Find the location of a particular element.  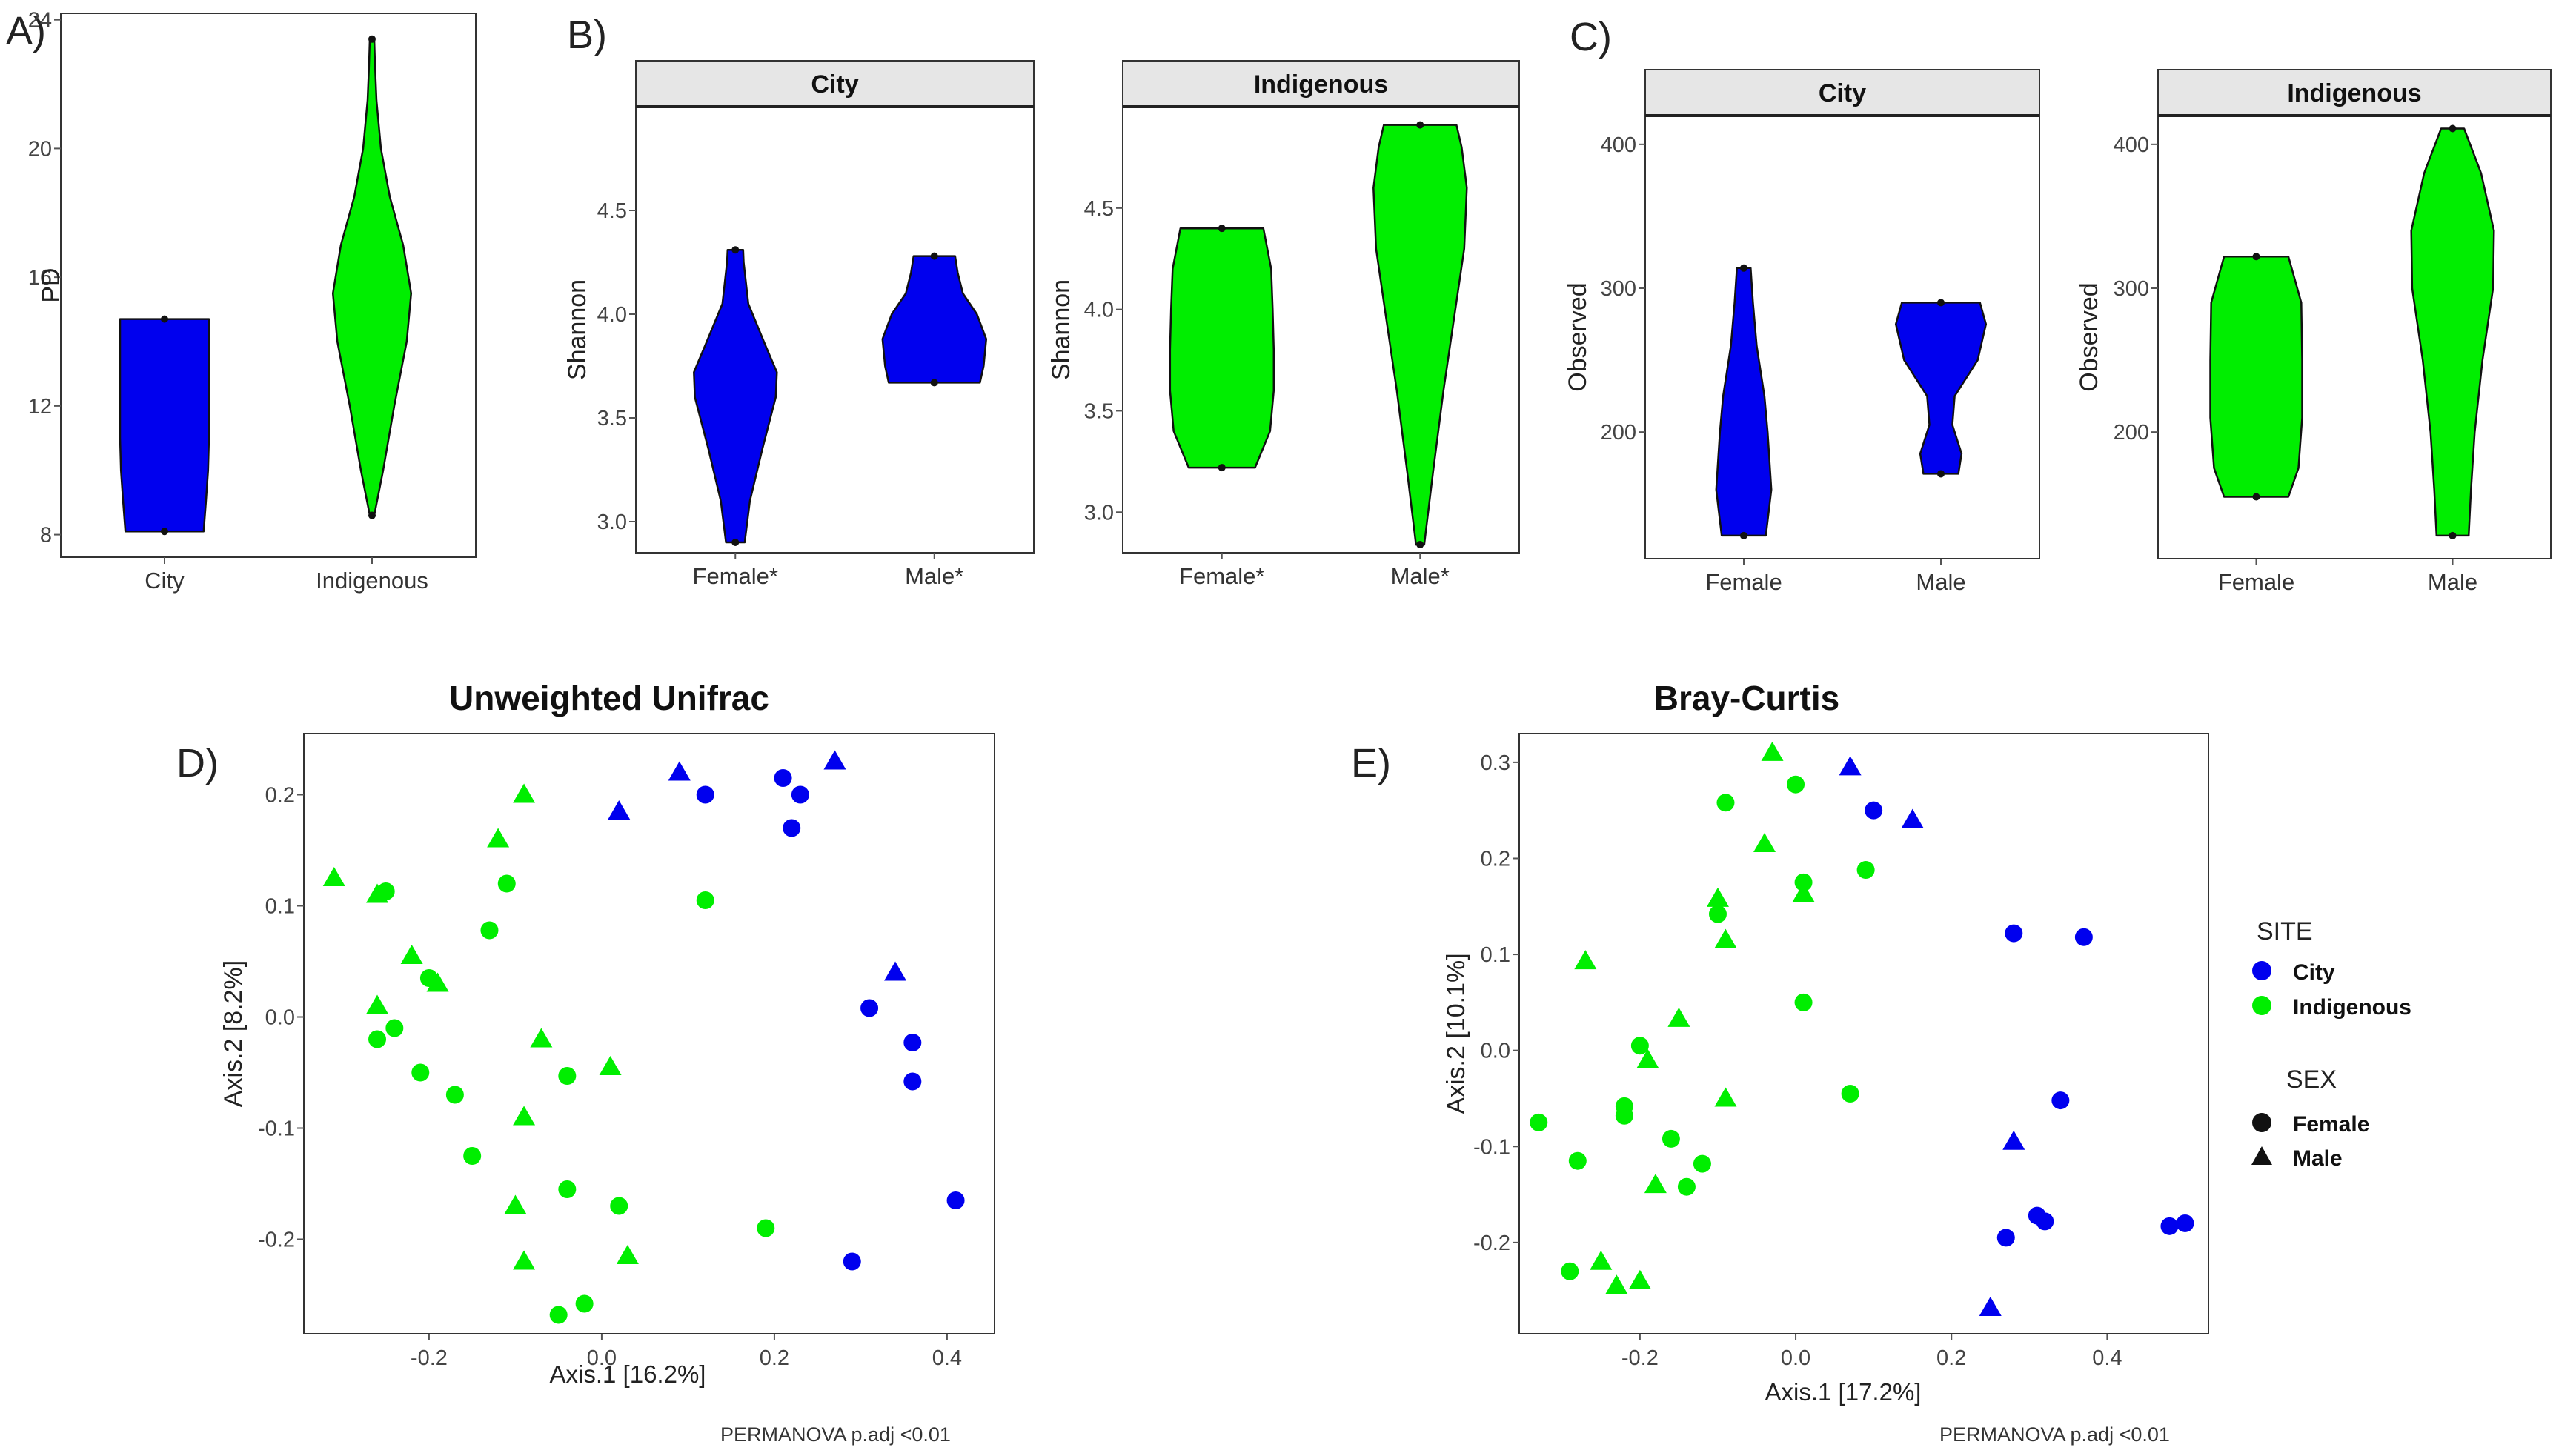

legend-sex-title: SEX is located at coordinates (2311, 1080).